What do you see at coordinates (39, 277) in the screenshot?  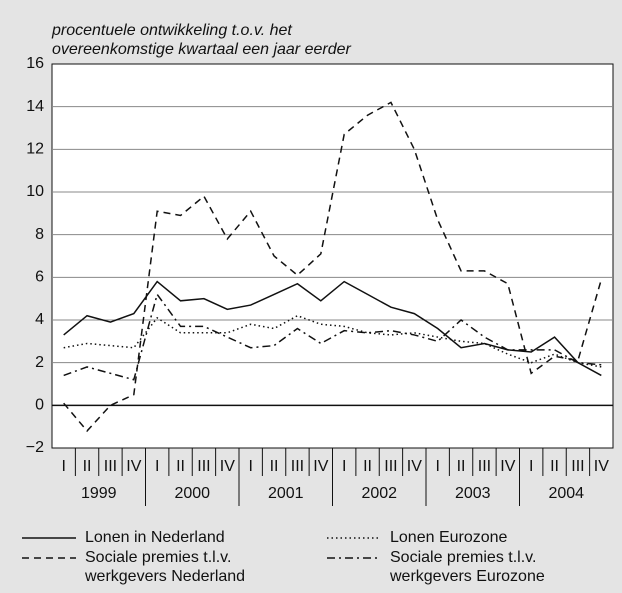 I see `y-tick-label: 6` at bounding box center [39, 277].